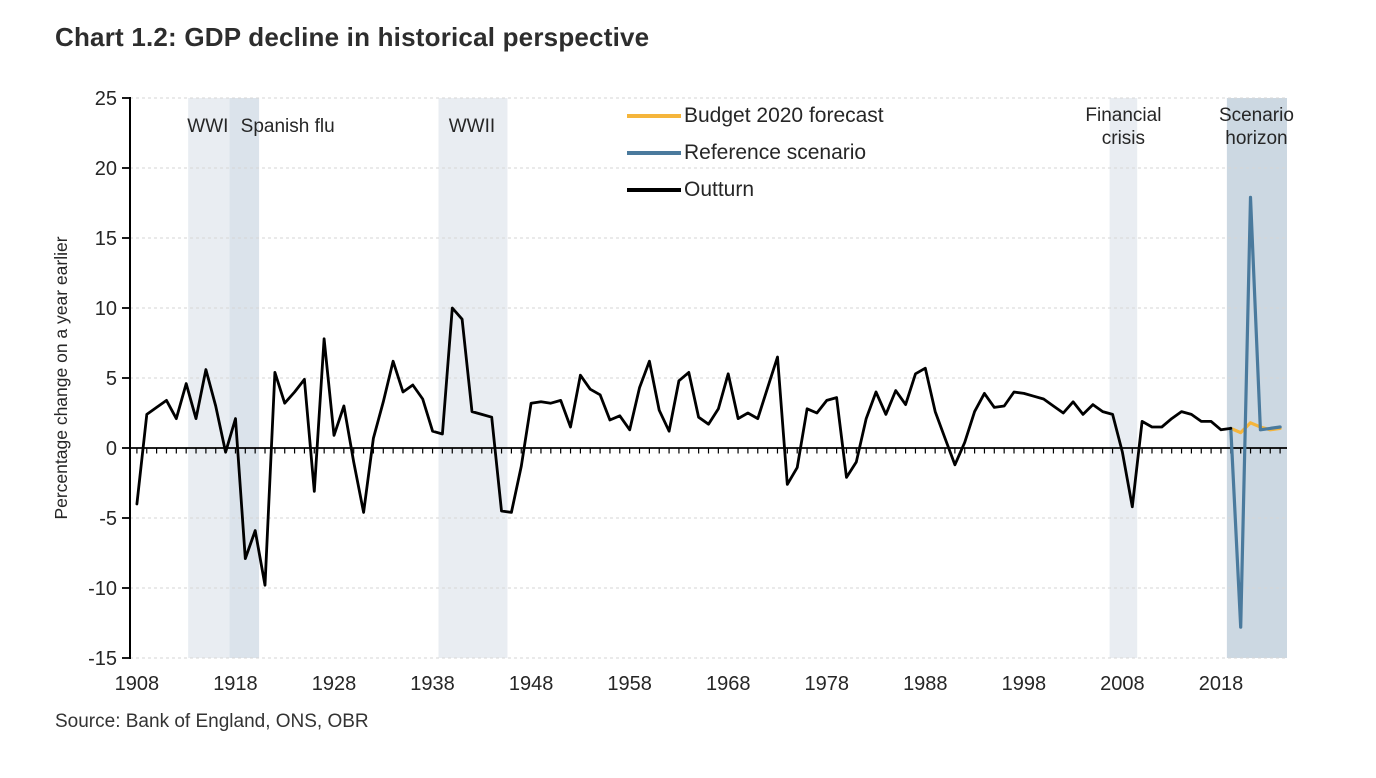 The width and height of the screenshot is (1376, 778). What do you see at coordinates (288, 126) in the screenshot?
I see `spanish-flu-label: Spanish flu` at bounding box center [288, 126].